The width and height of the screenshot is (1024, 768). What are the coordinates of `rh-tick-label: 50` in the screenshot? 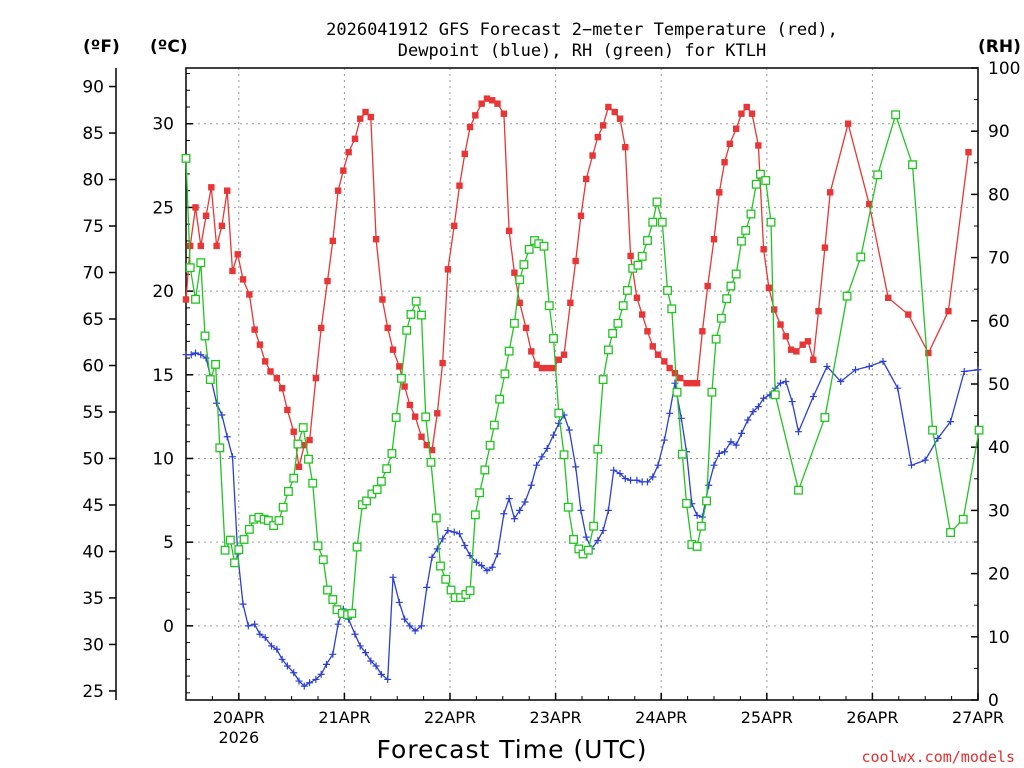 It's located at (999, 385).